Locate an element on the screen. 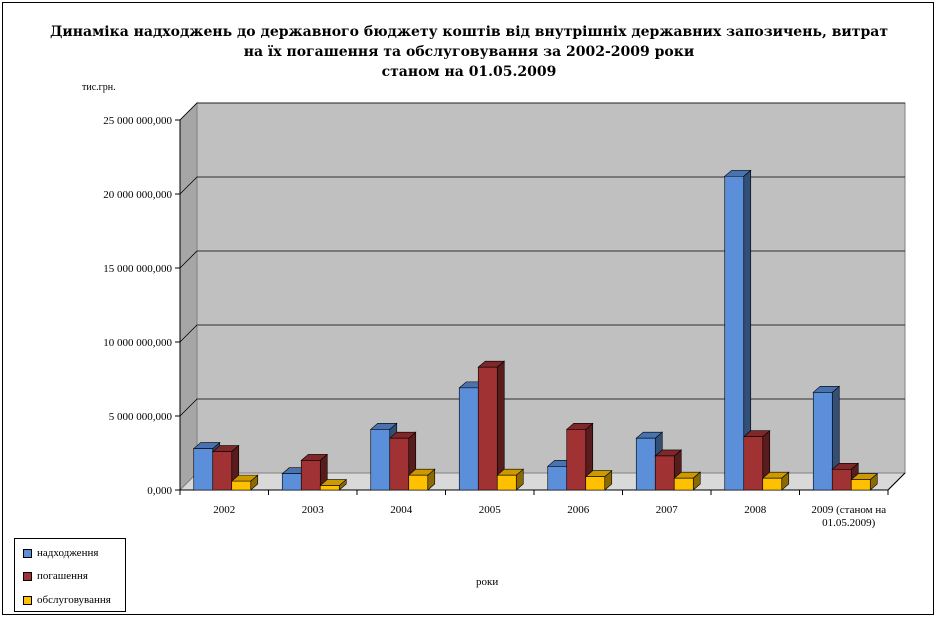 The height and width of the screenshot is (619, 938). legend-item-series-1: надходження is located at coordinates (60, 553).